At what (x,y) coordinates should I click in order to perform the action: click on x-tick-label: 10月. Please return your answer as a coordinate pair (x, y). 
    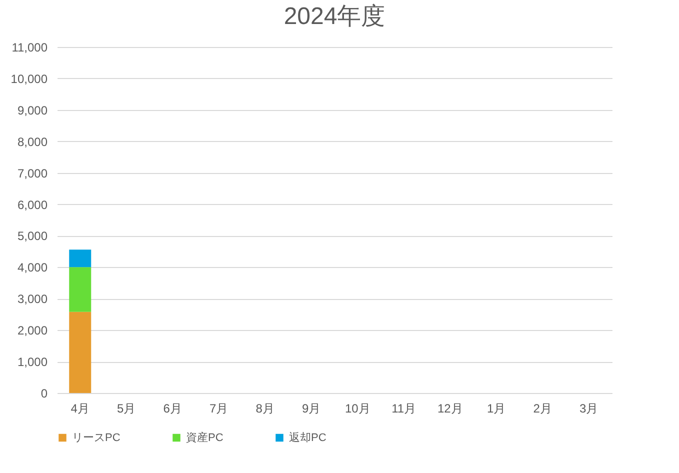
    Looking at the image, I should click on (357, 409).